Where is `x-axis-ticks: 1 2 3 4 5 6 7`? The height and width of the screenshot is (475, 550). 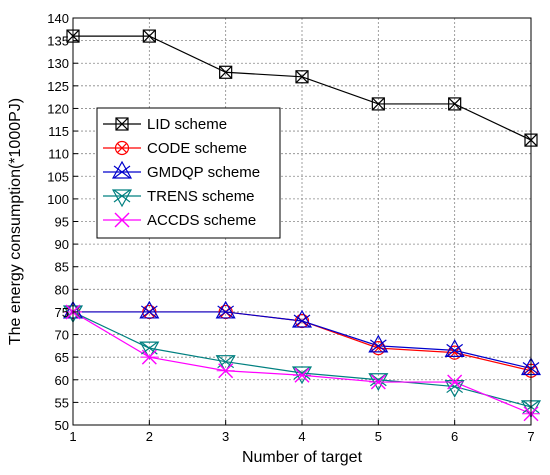 x-axis-ticks: 1 2 3 4 5 6 7 is located at coordinates (302, 432).